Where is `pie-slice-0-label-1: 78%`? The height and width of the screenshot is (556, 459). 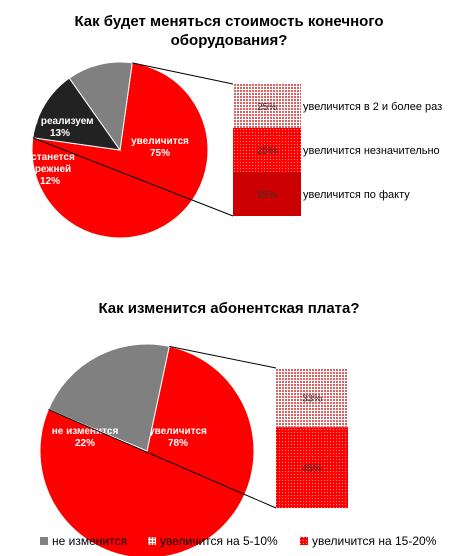 pie-slice-0-label-1: 78% is located at coordinates (178, 443).